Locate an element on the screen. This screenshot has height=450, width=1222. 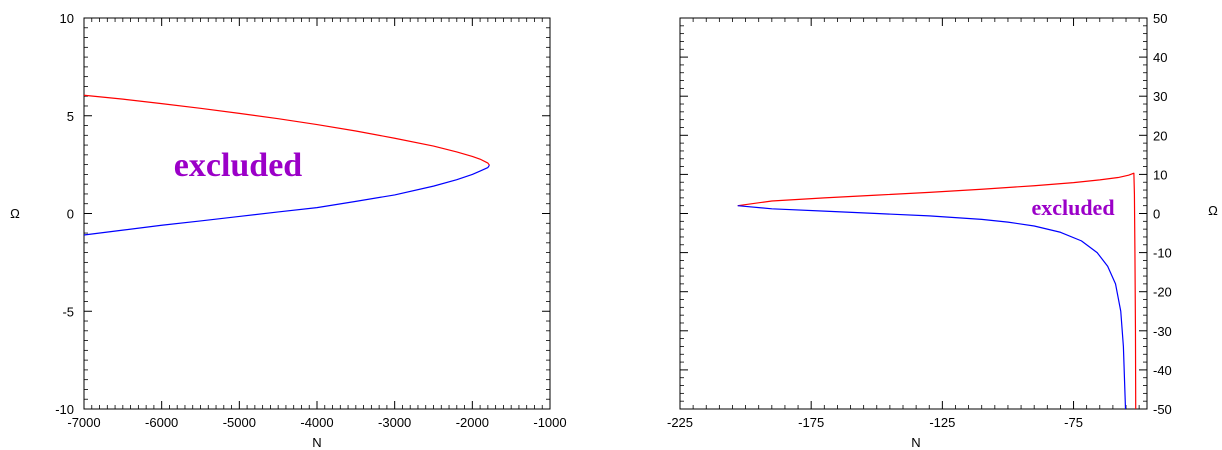
excluded-annotation-right: excluded is located at coordinates (1072, 207).